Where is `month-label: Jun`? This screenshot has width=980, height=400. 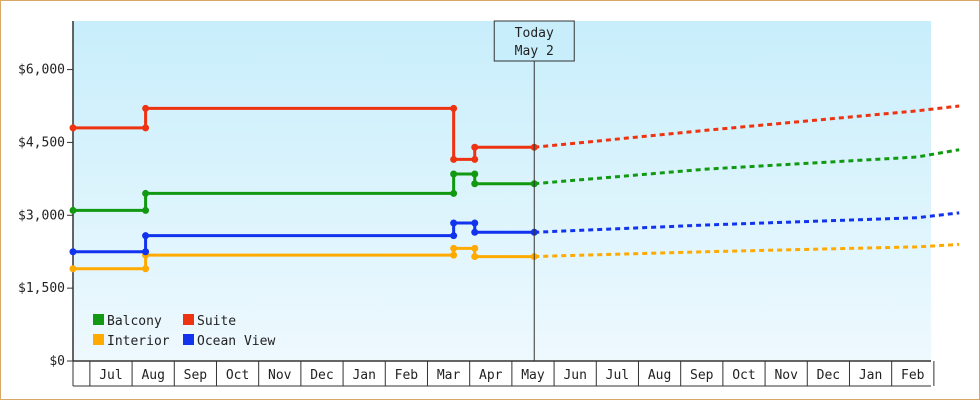
month-label: Jun is located at coordinates (574, 375).